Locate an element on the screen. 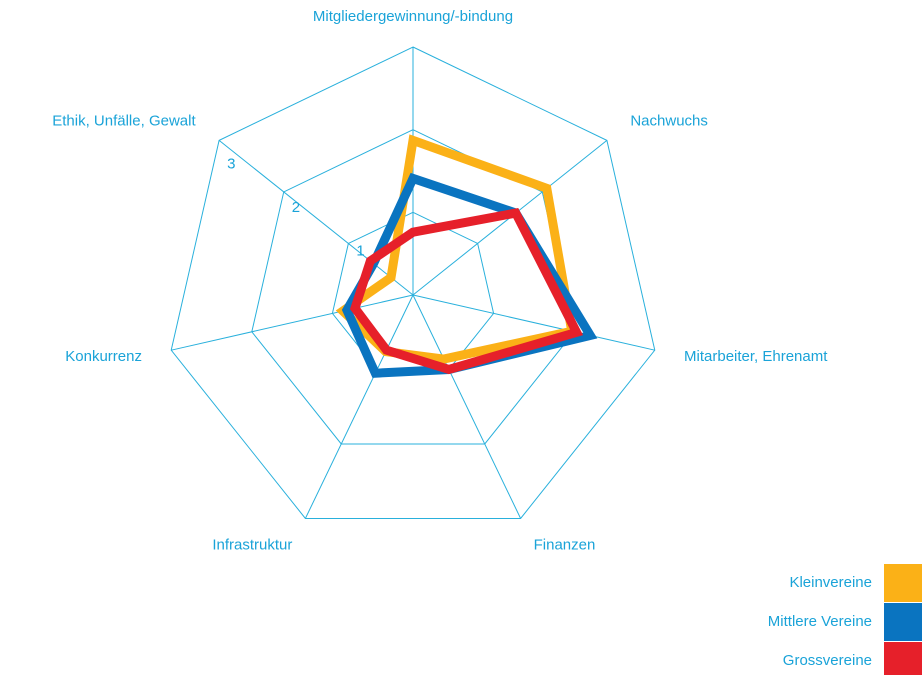  axis-label: Mitgliedergewinnung/-bindung is located at coordinates (413, 16).